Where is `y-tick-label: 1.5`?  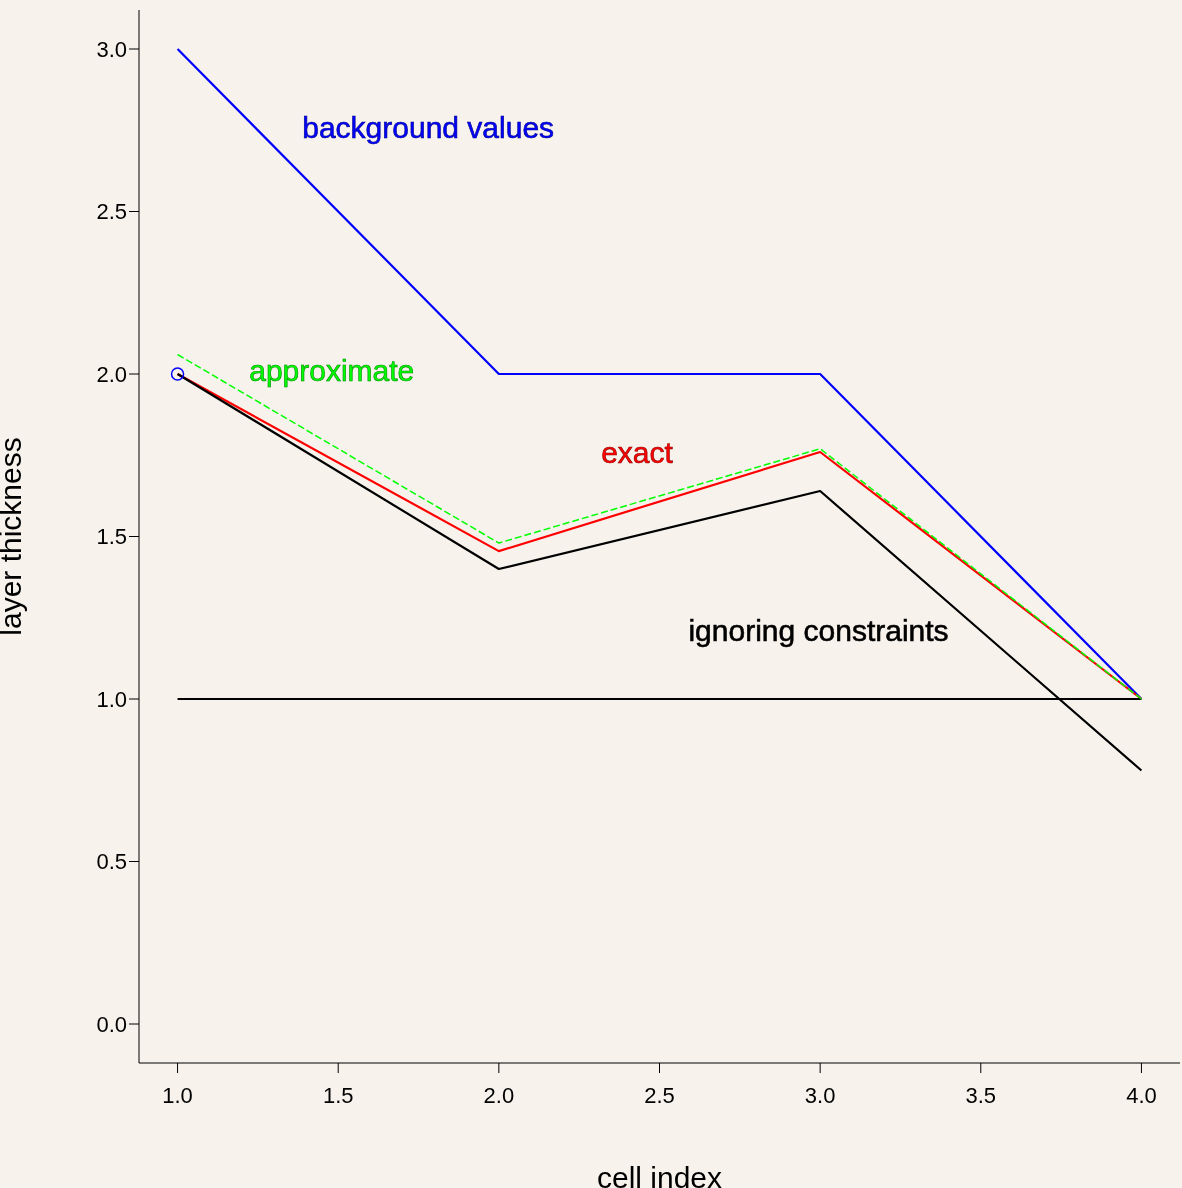
y-tick-label: 1.5 is located at coordinates (111, 537).